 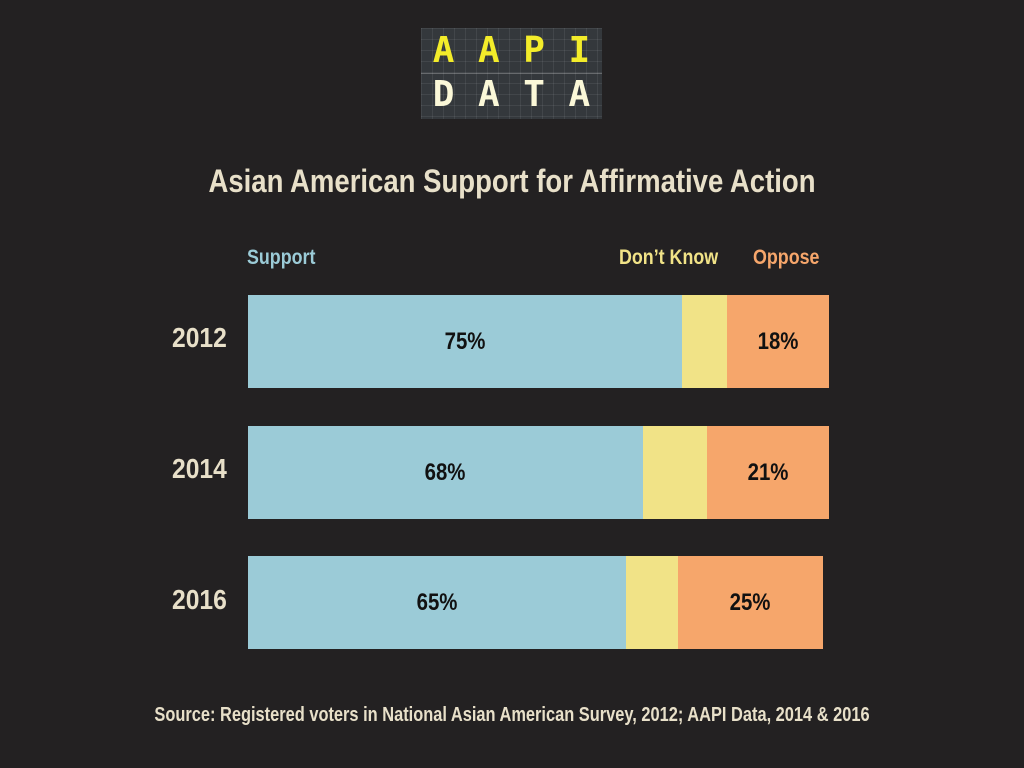 I want to click on year-label-2014: 2014, so click(x=199, y=468).